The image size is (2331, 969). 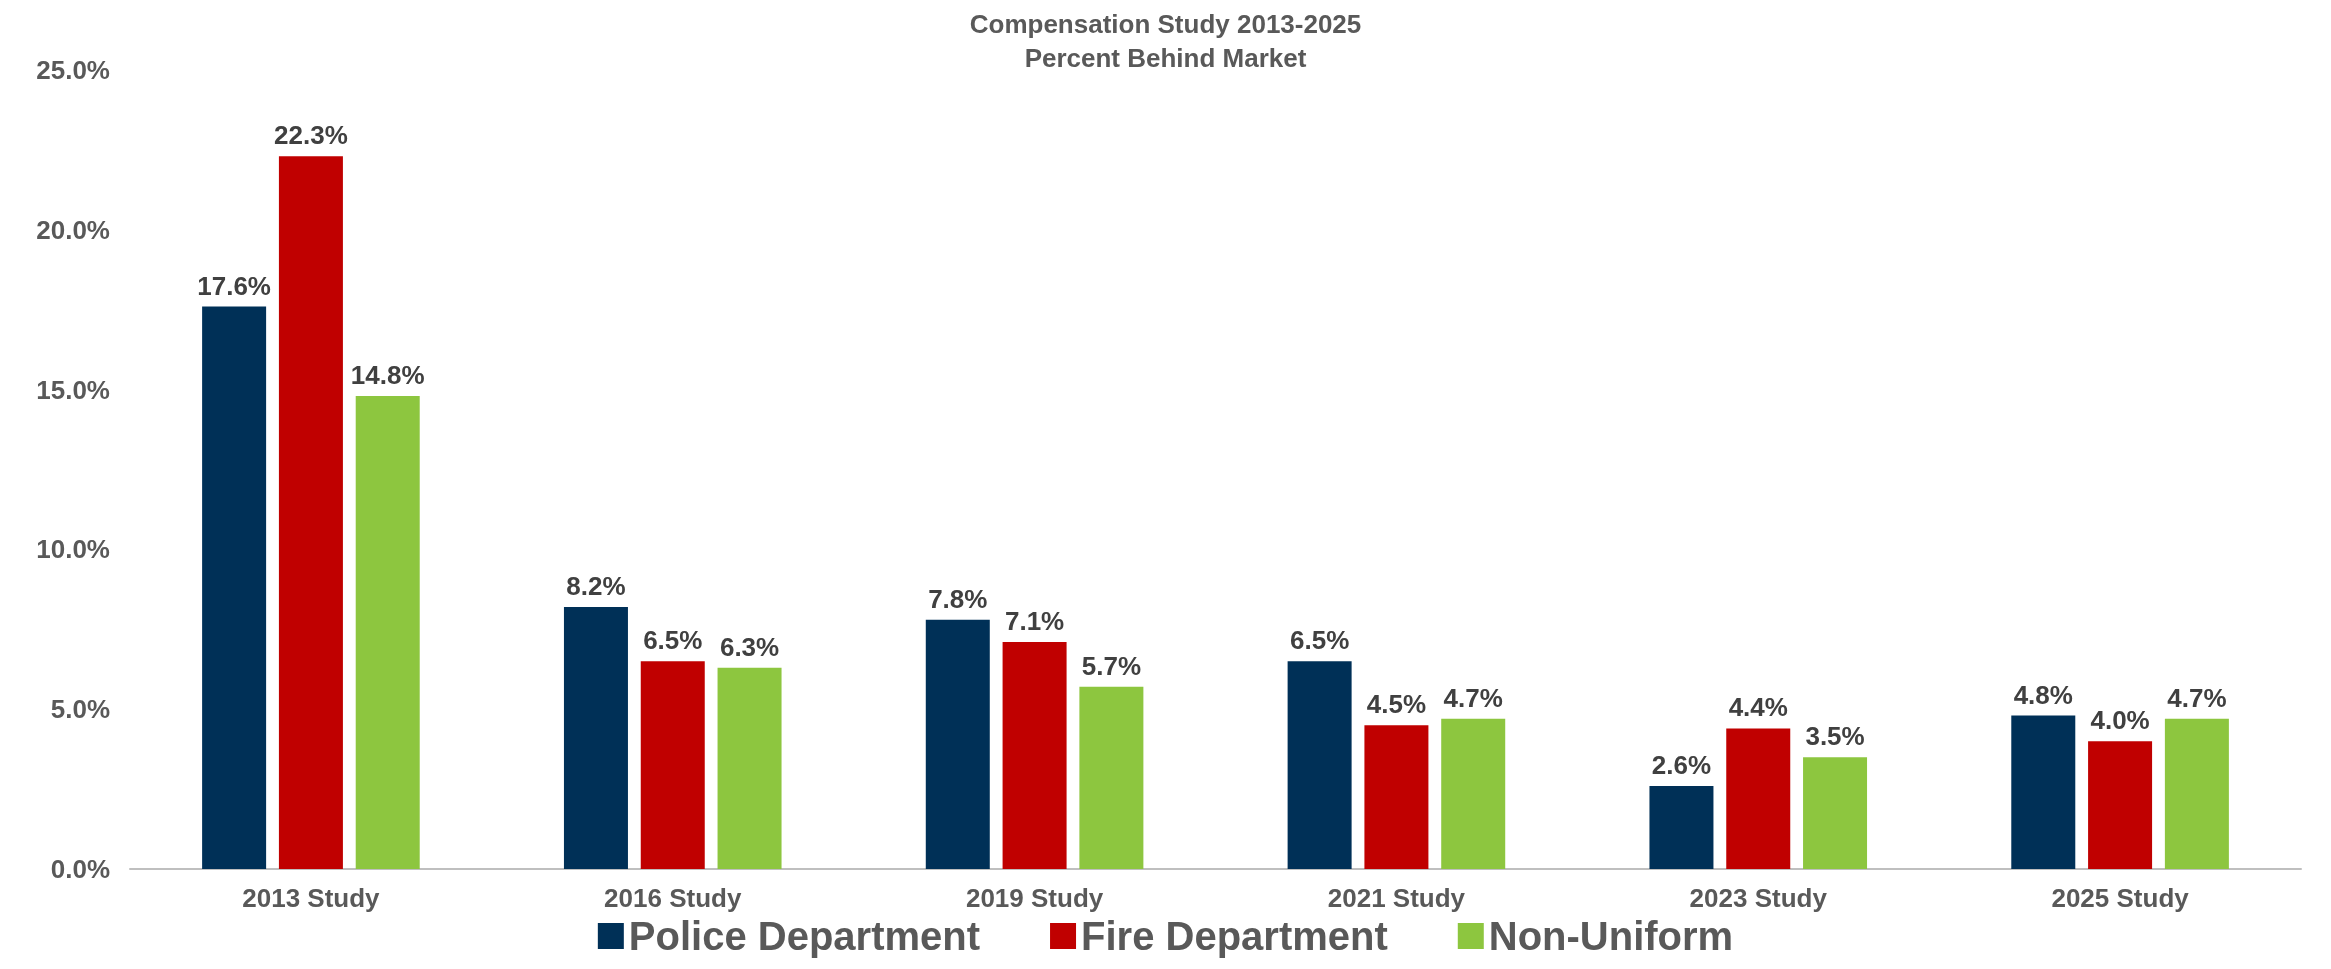 I want to click on data-label: 3.5%, so click(x=1835, y=736).